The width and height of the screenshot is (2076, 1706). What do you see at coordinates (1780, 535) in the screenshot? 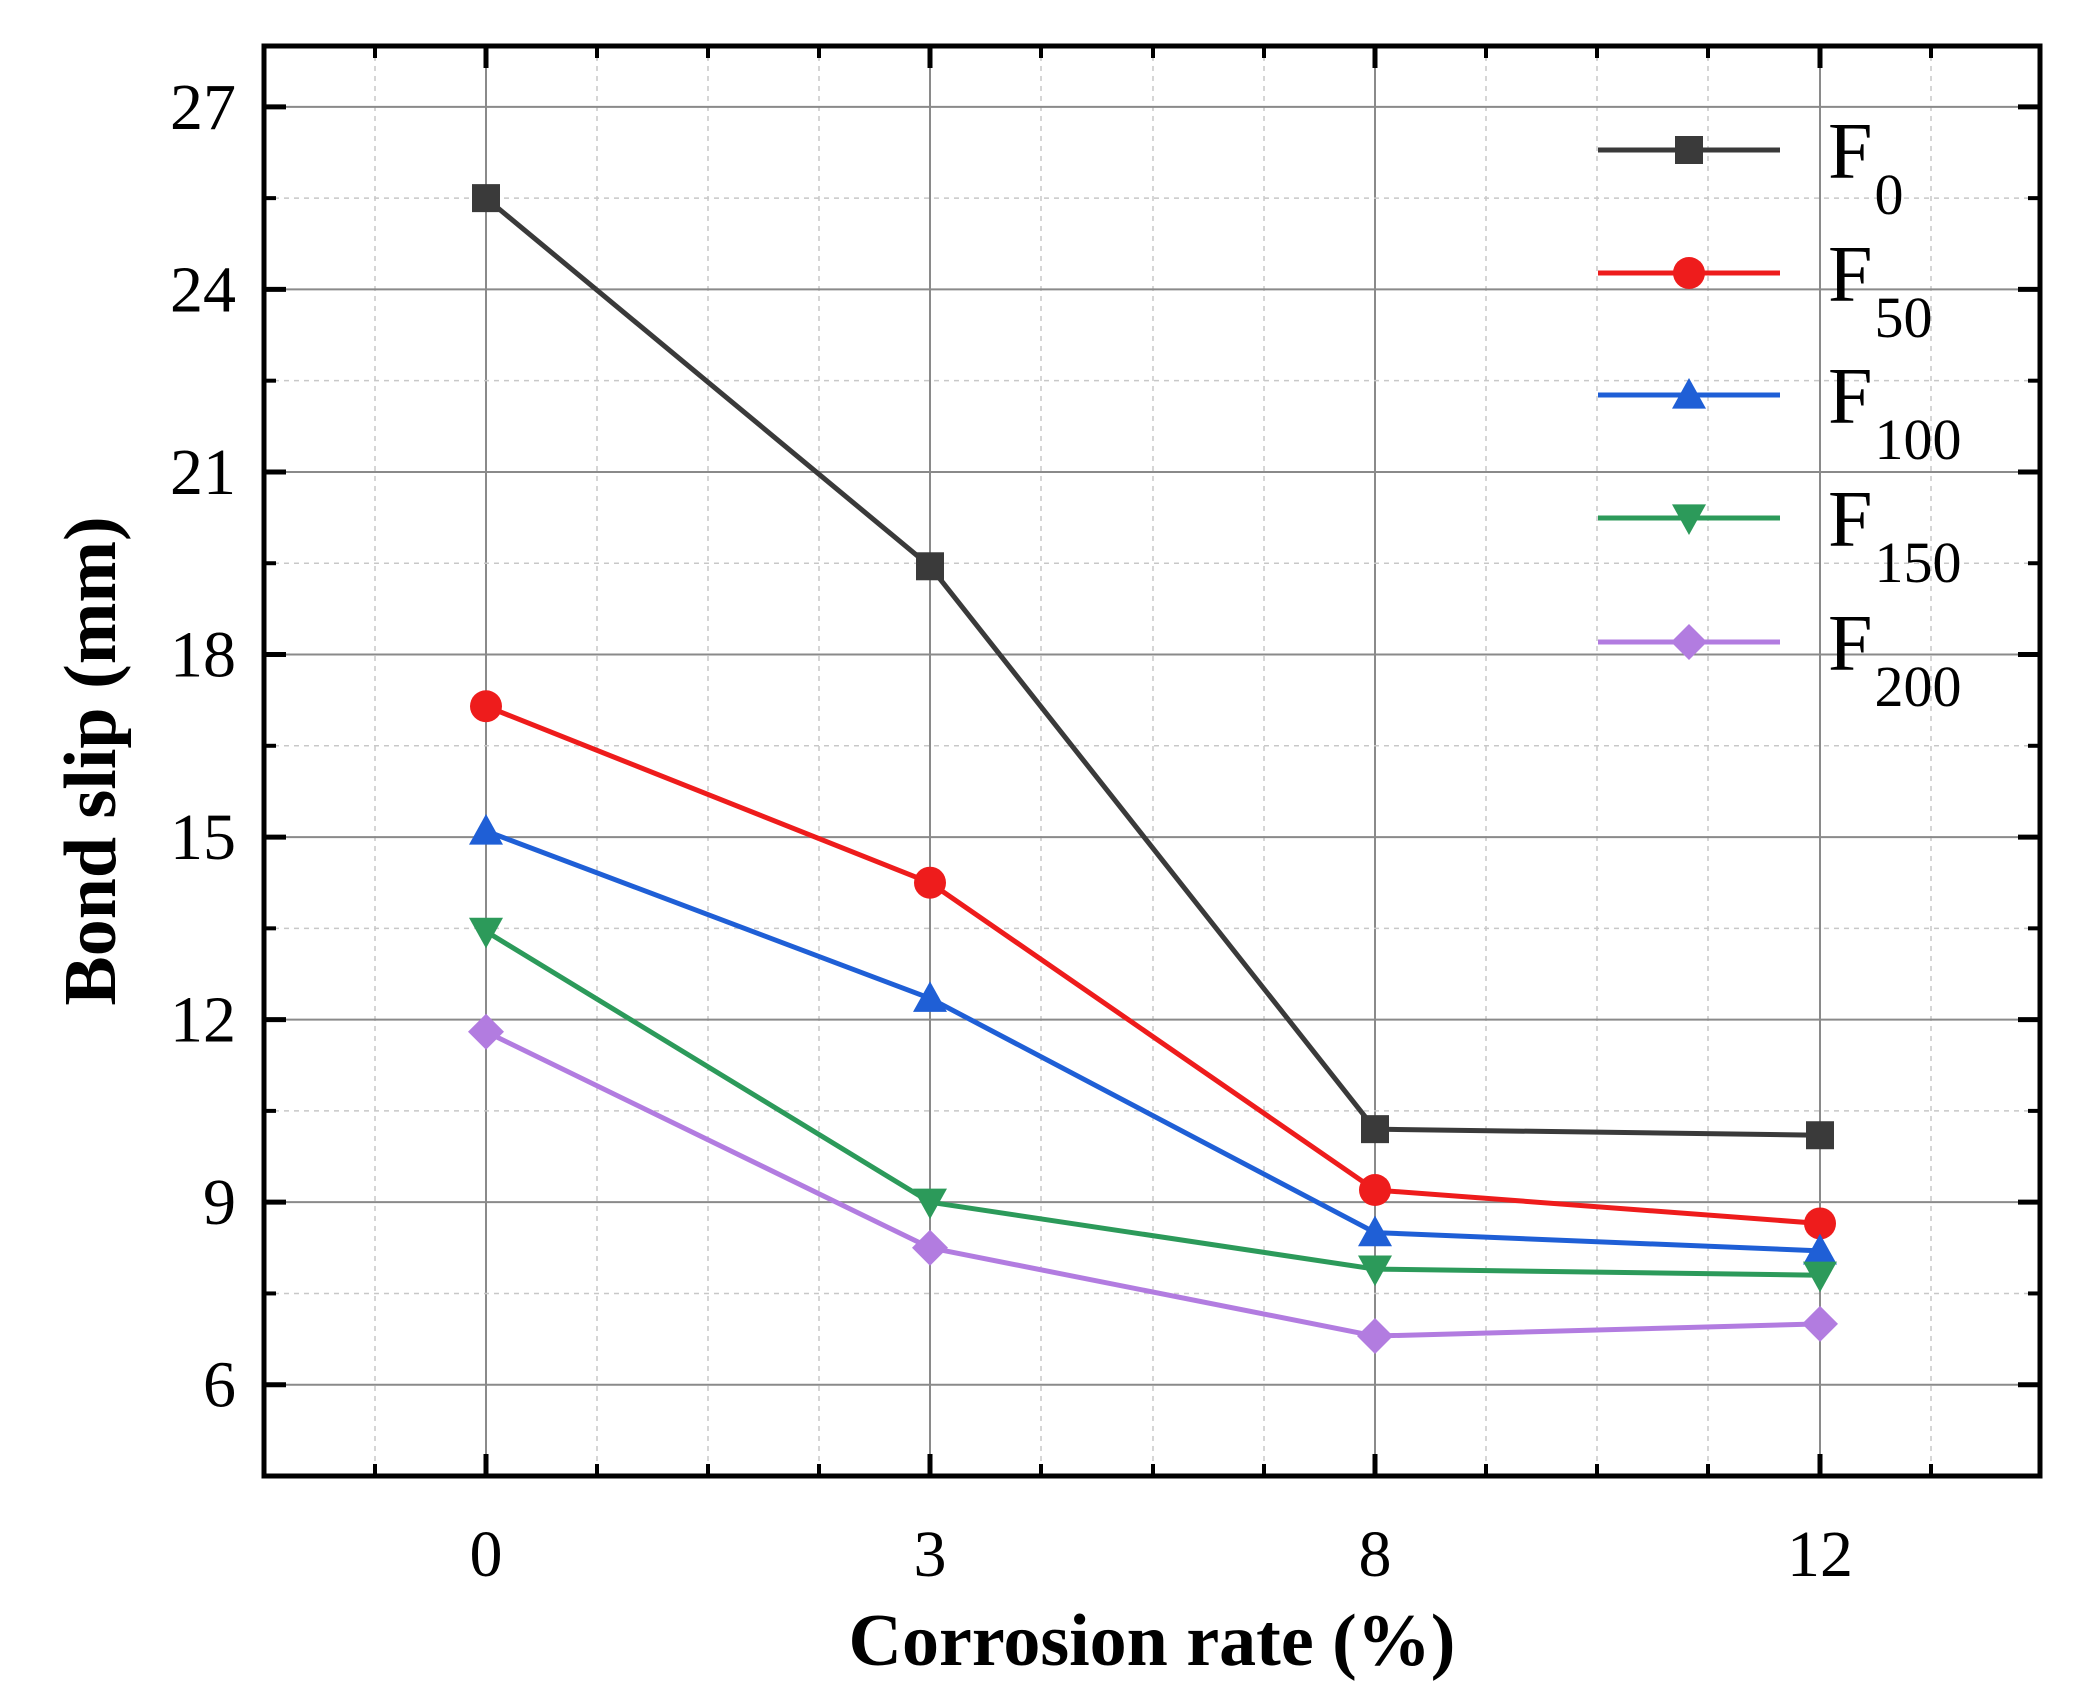
I see `legend-entry-f150: F150` at bounding box center [1780, 535].